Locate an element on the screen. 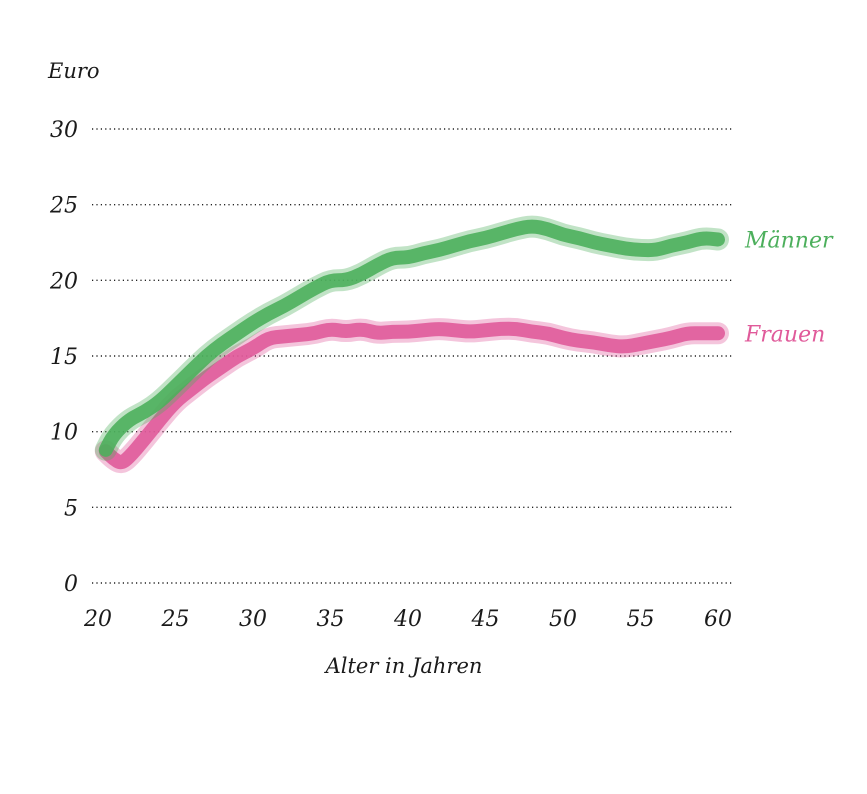 The image size is (867, 794). x-tick-labels: 20 25 30 35 40 45 50 55 60 is located at coordinates (407, 619).